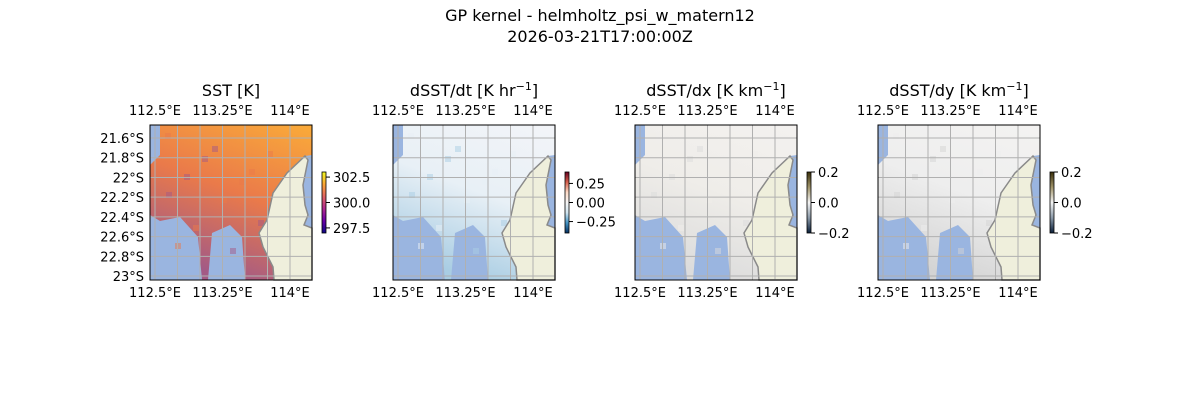 The image size is (1200, 400). I want to click on panel-title: dSST/dy [K km−1], so click(958, 90).